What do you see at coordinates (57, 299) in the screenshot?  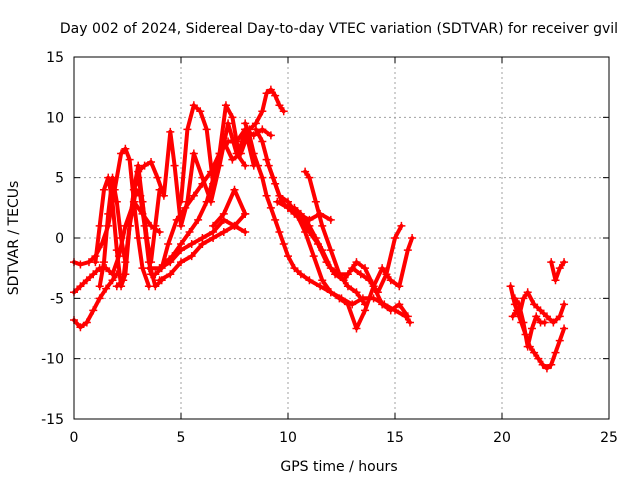 I see `y-tick-label: -5` at bounding box center [57, 299].